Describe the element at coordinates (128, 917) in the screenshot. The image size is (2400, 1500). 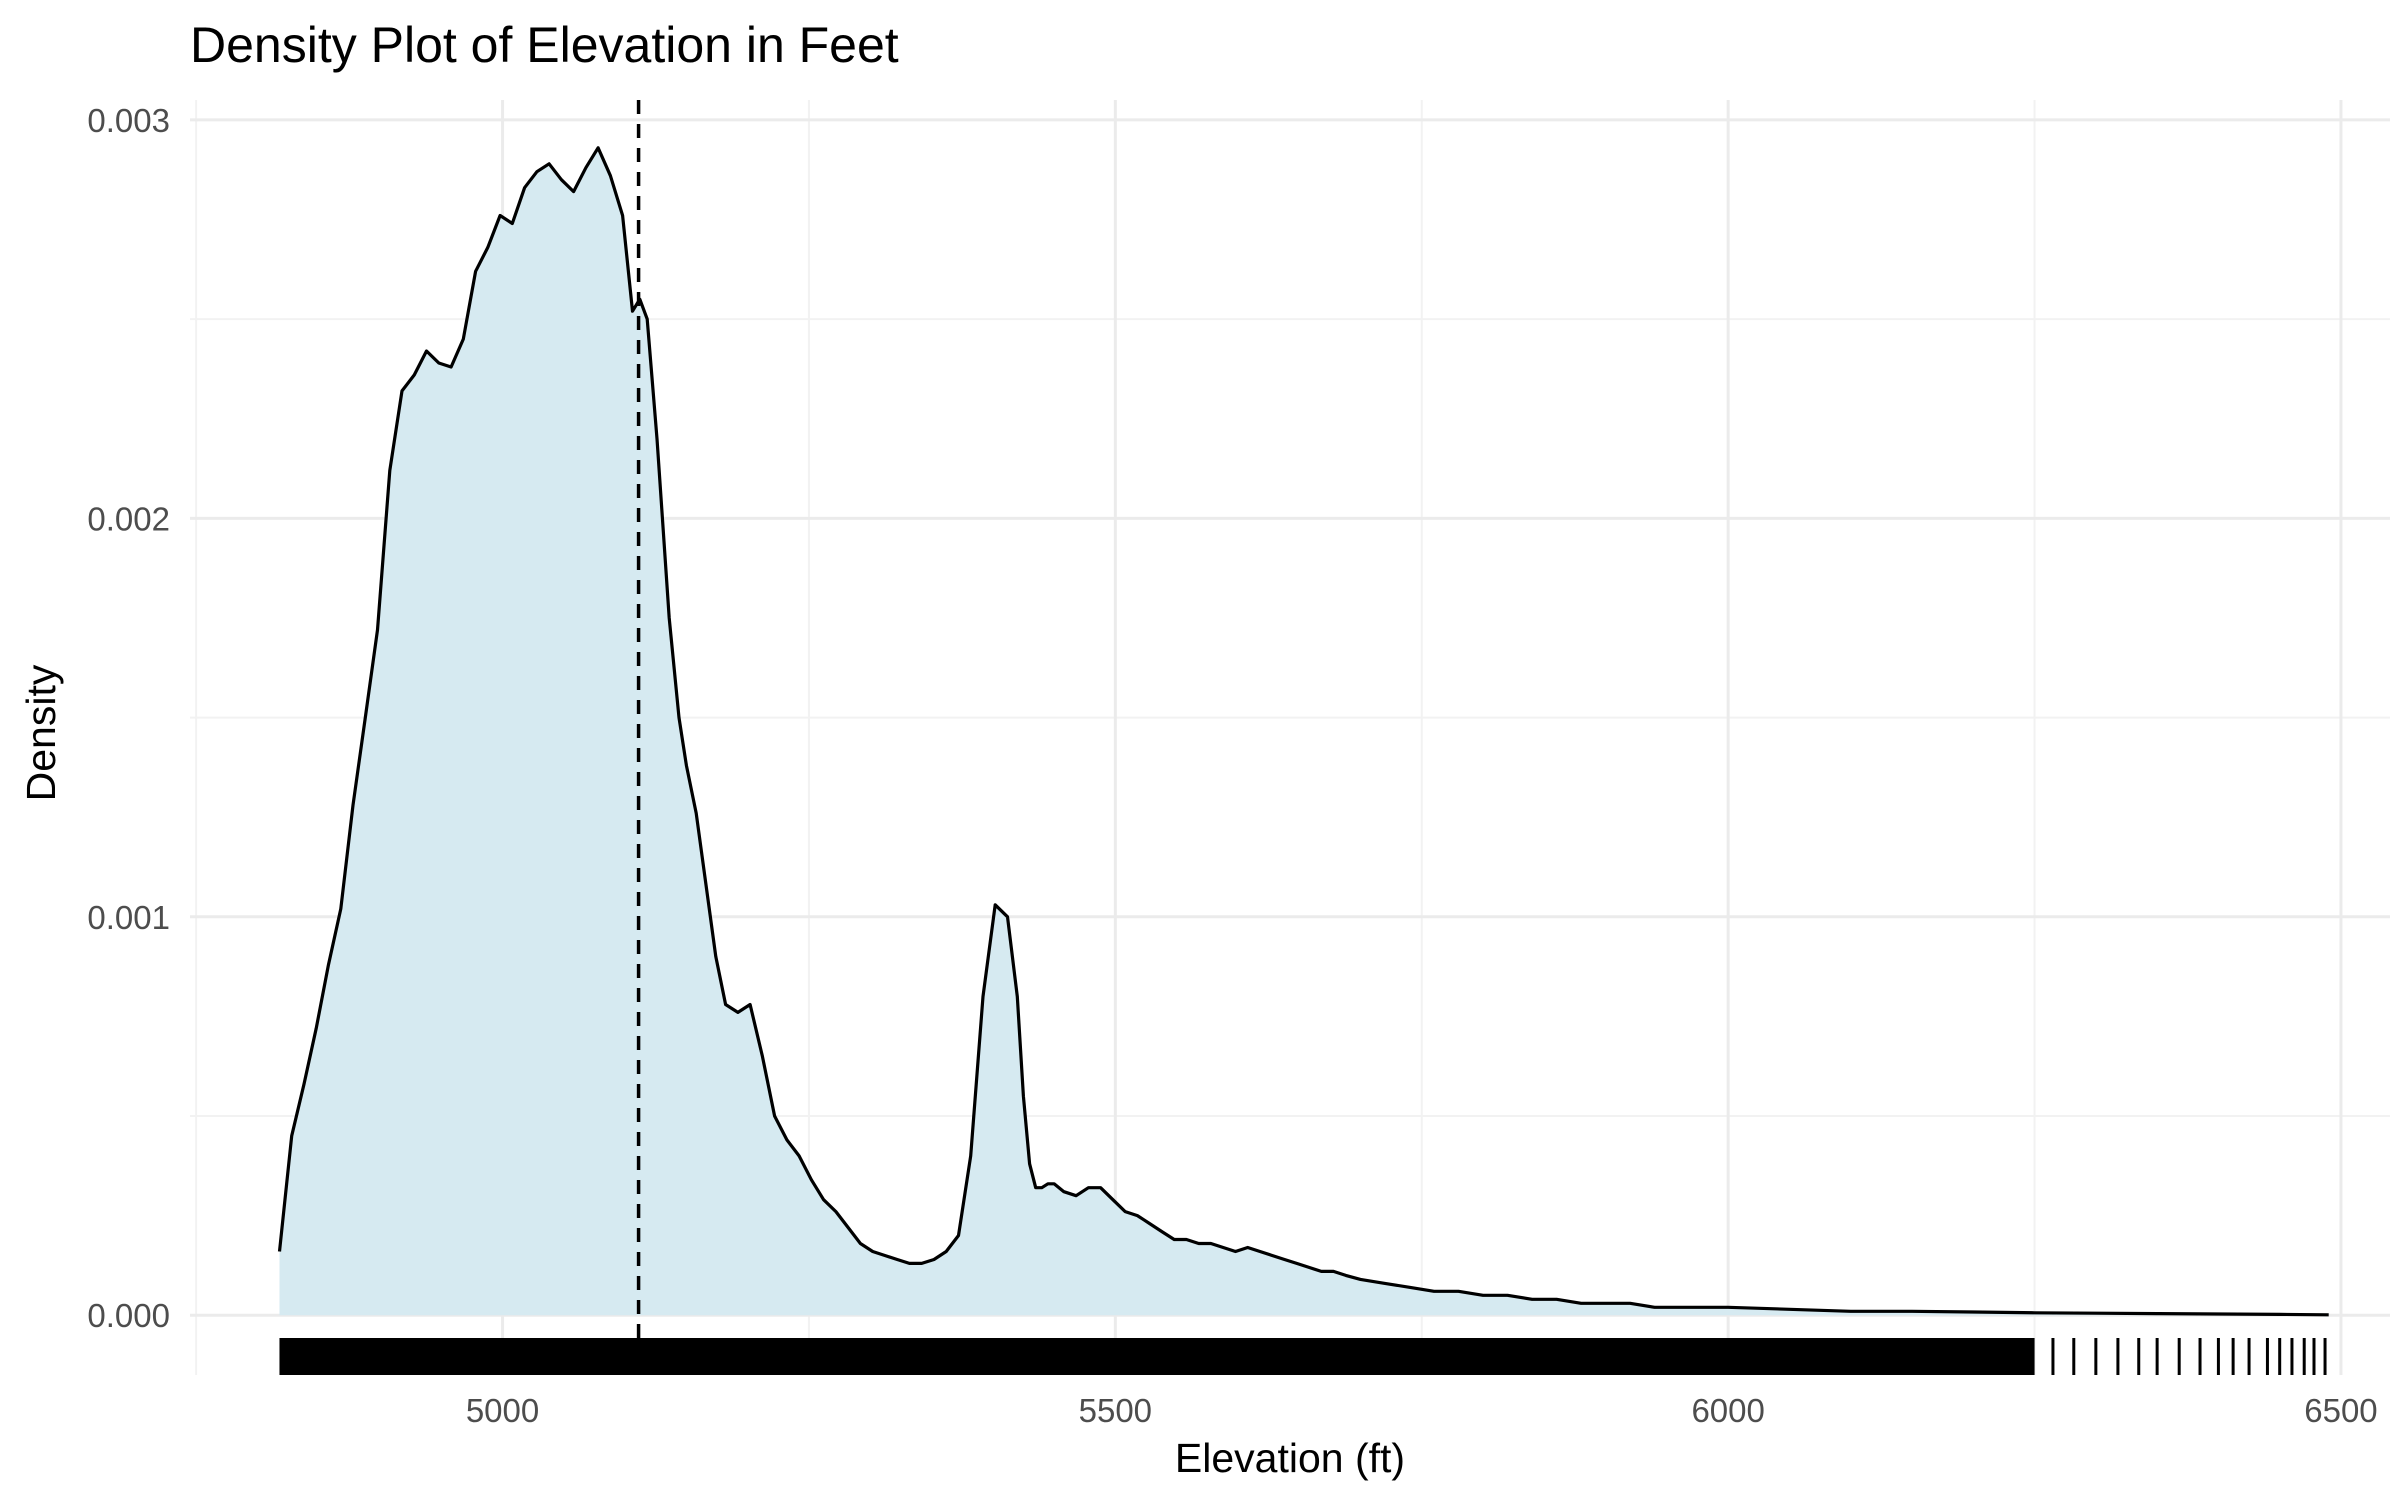
I see `y-tick-label: 0.001` at that location.